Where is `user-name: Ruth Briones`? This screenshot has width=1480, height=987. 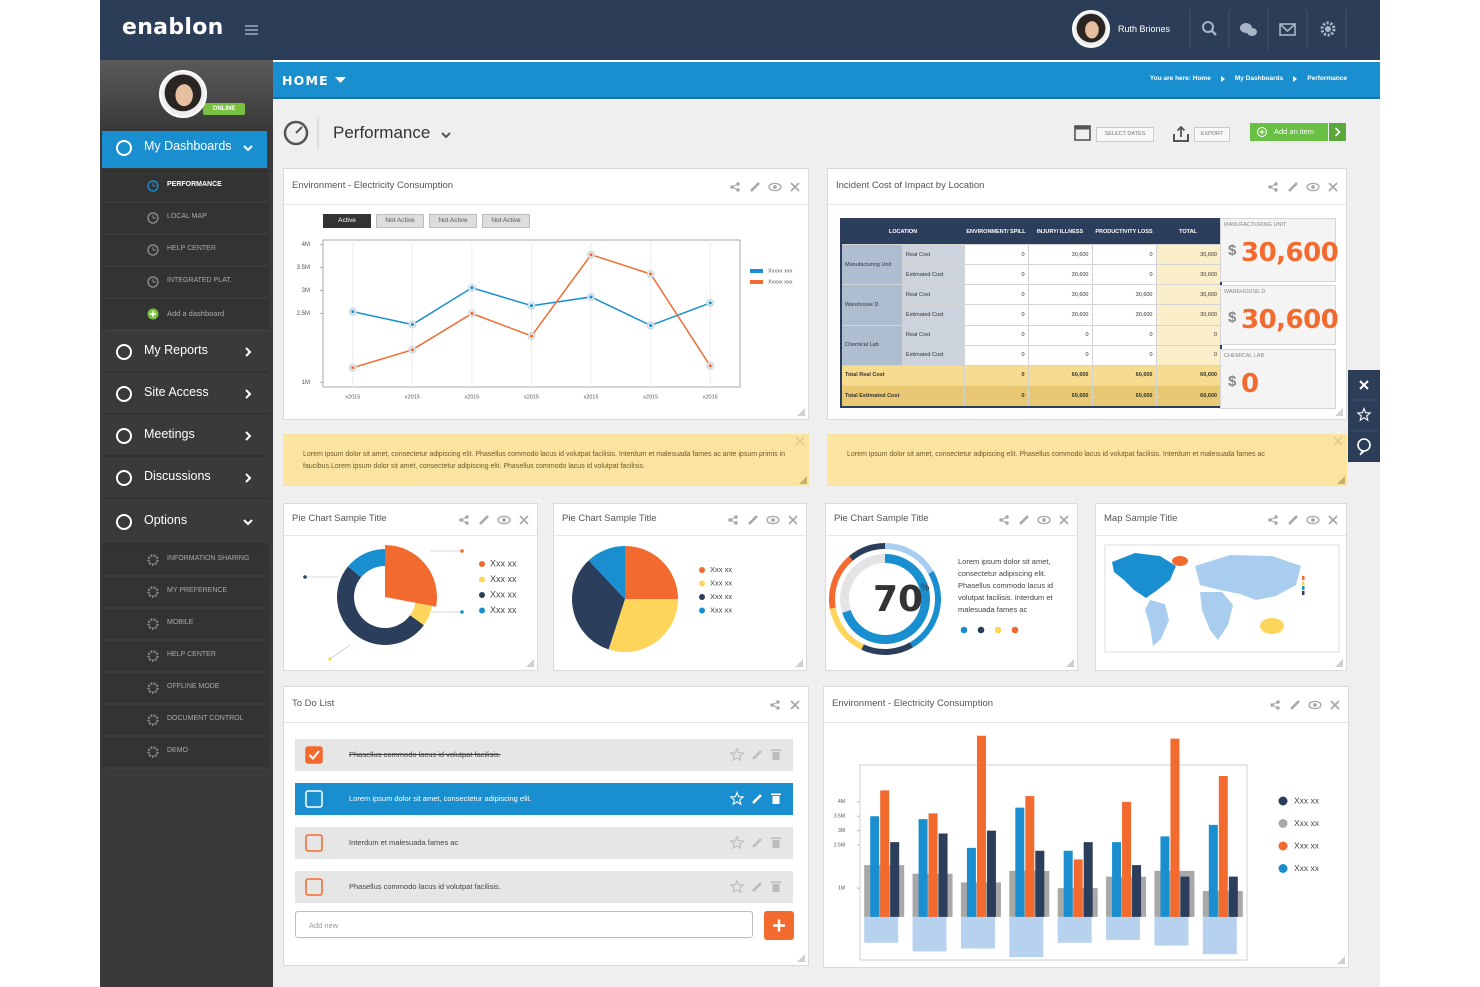 user-name: Ruth Briones is located at coordinates (1144, 29).